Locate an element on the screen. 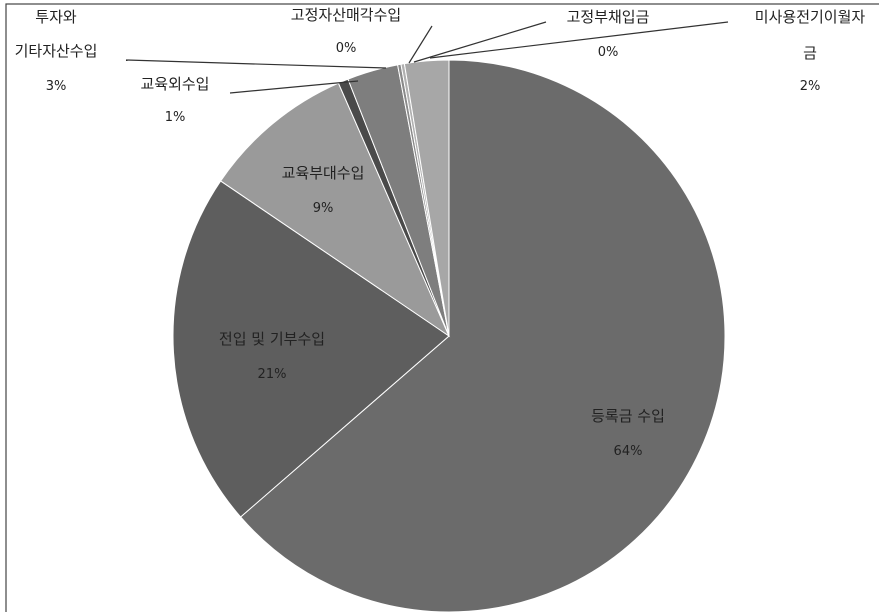  percent-label-등록금-수입: 64% is located at coordinates (628, 451).